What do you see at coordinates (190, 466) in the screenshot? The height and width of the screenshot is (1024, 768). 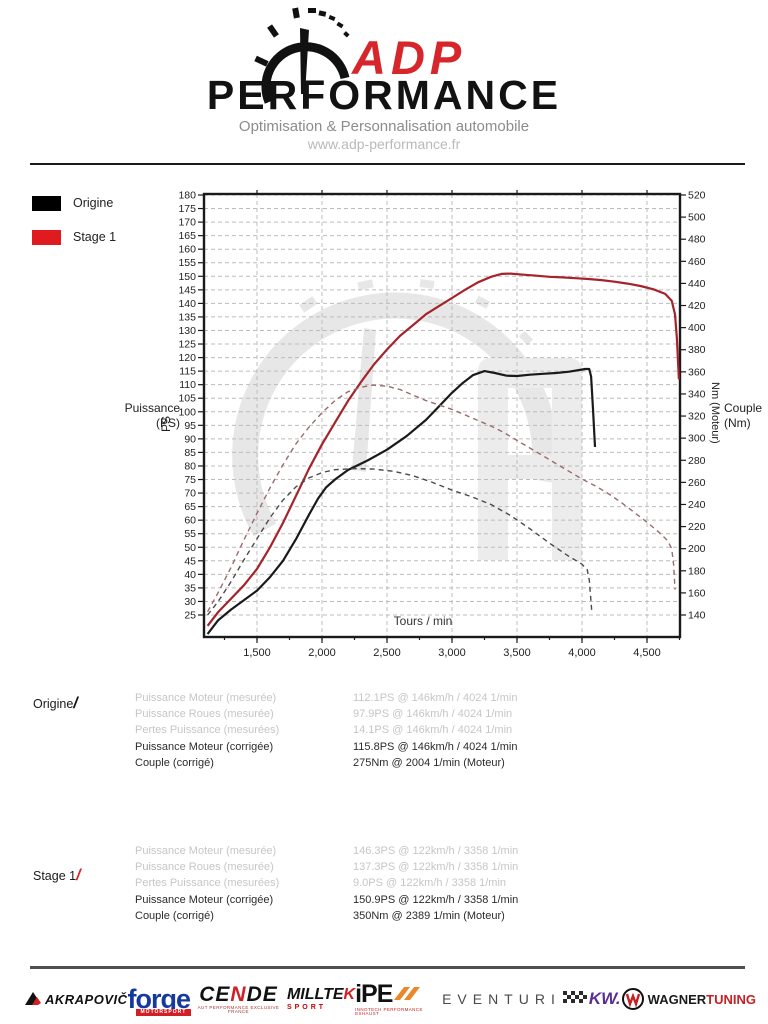 I see `svg-text: 80` at bounding box center [190, 466].